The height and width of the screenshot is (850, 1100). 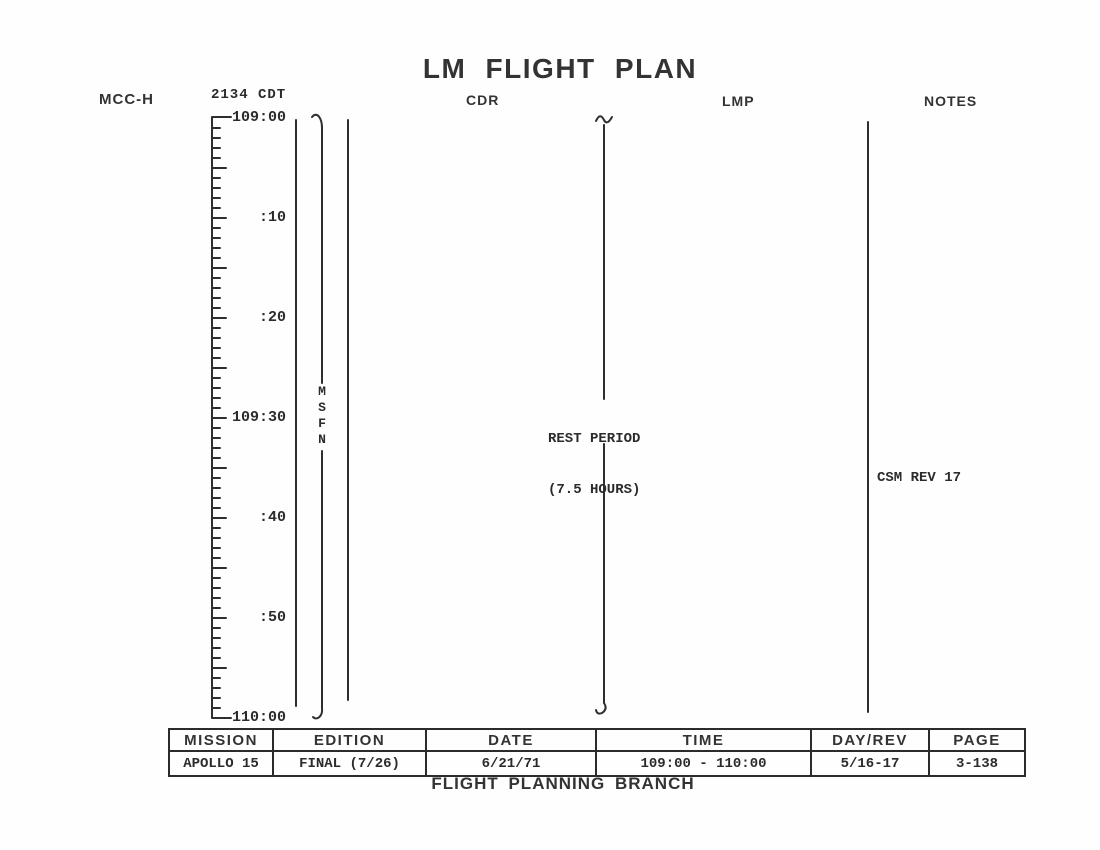 What do you see at coordinates (869, 741) in the screenshot?
I see `table-header-day-rev: DAY/REV` at bounding box center [869, 741].